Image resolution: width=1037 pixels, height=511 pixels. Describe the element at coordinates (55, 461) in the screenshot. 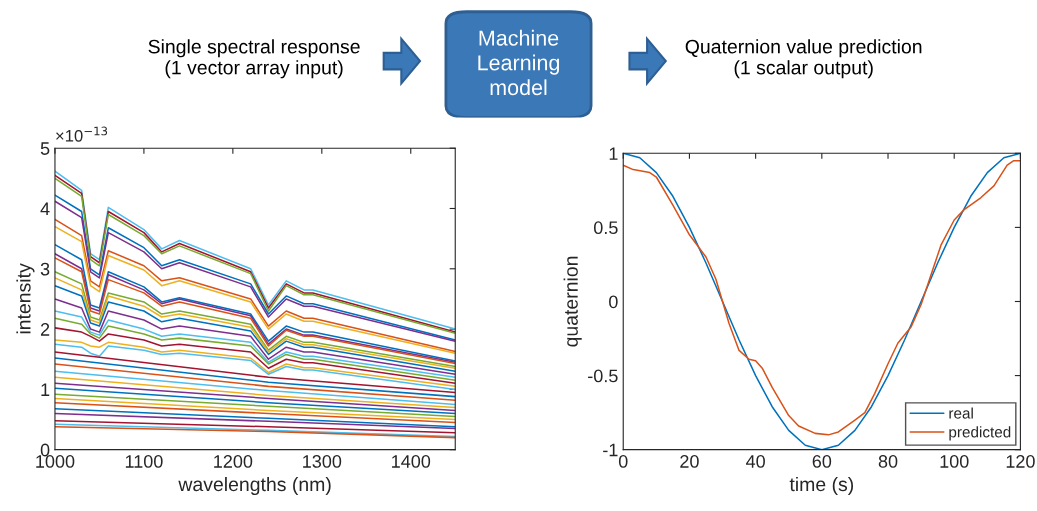

I see `x-tick-label: 1000` at that location.